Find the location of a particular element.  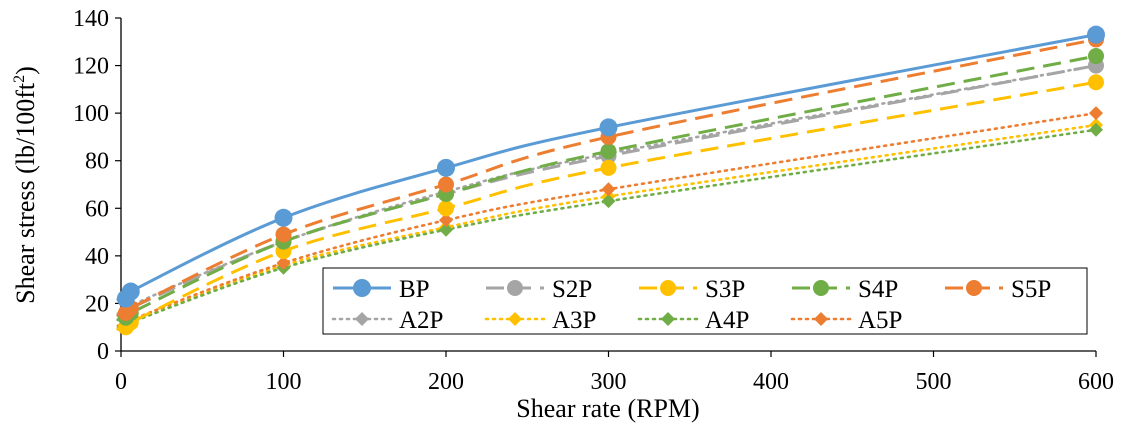

legend-box is located at coordinates (705, 301).